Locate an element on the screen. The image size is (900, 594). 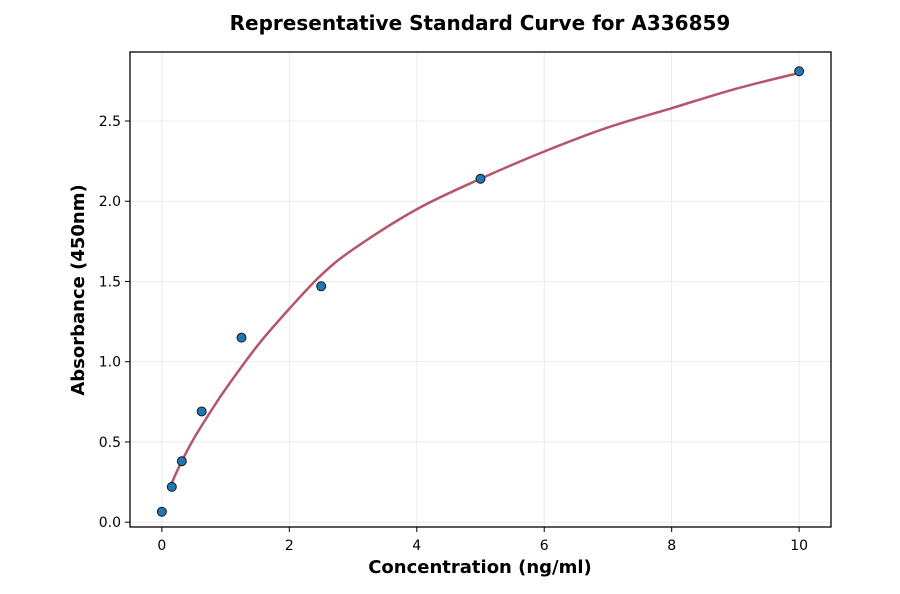
x-tick-label: 2 is located at coordinates (289, 546).